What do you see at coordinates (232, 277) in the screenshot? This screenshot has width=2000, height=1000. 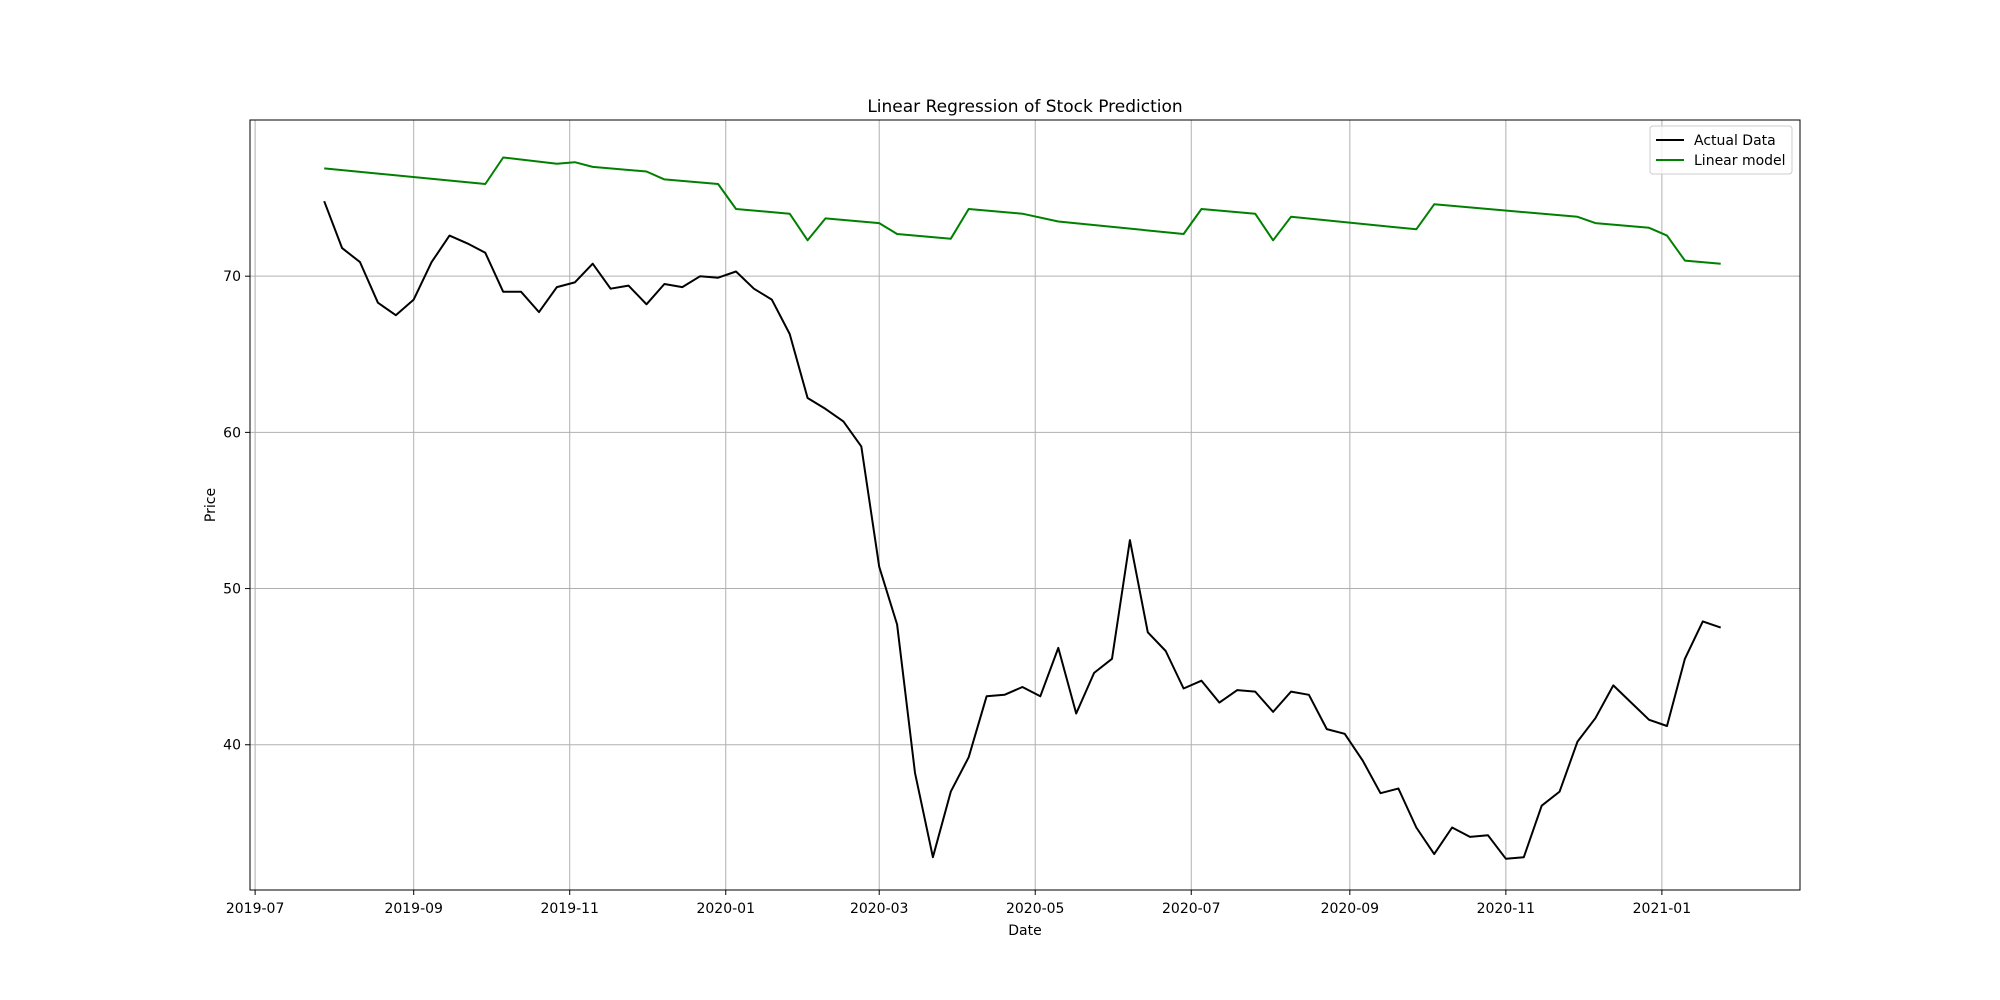 I see `y-tick-label: 70` at bounding box center [232, 277].